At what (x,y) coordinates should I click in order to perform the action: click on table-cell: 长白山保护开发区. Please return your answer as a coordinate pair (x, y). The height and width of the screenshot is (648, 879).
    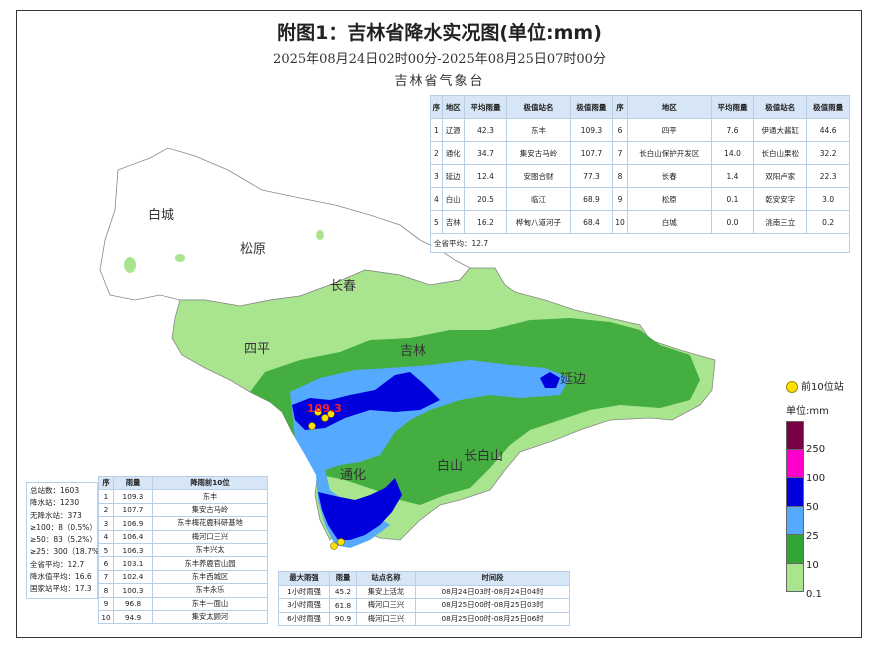
    Looking at the image, I should click on (669, 153).